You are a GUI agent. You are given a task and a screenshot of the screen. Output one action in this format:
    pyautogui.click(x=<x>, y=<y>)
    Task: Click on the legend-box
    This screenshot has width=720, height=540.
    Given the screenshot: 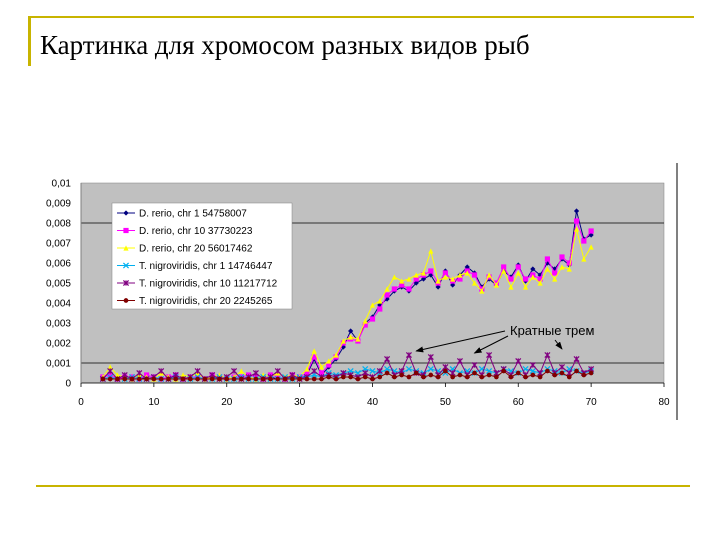 What is the action you would take?
    pyautogui.click(x=202, y=256)
    